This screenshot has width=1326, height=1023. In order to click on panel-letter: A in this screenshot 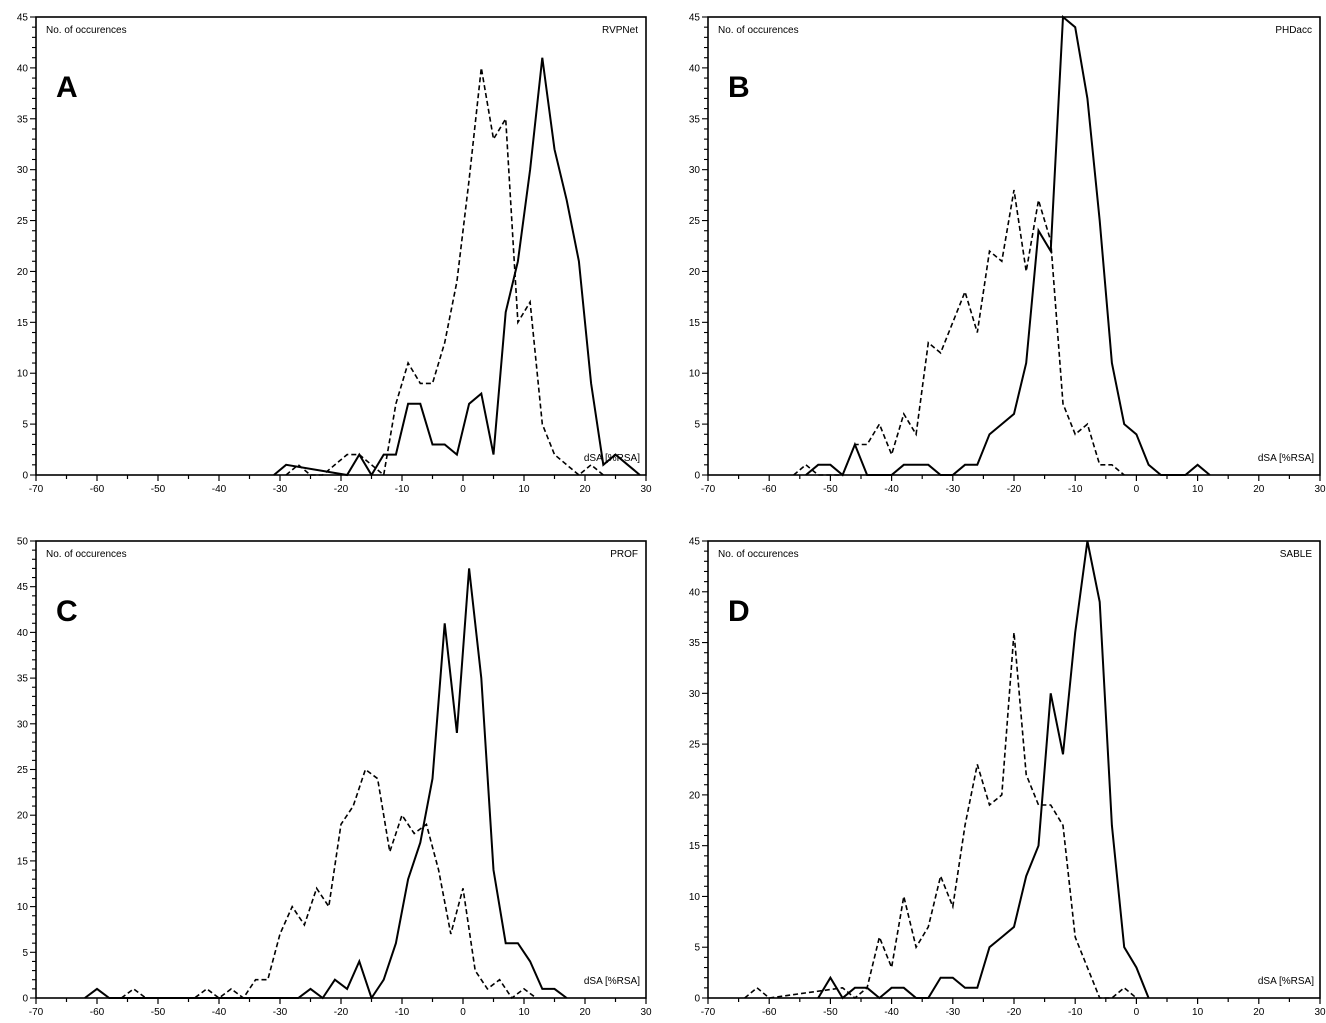, I will do `click(67, 87)`.